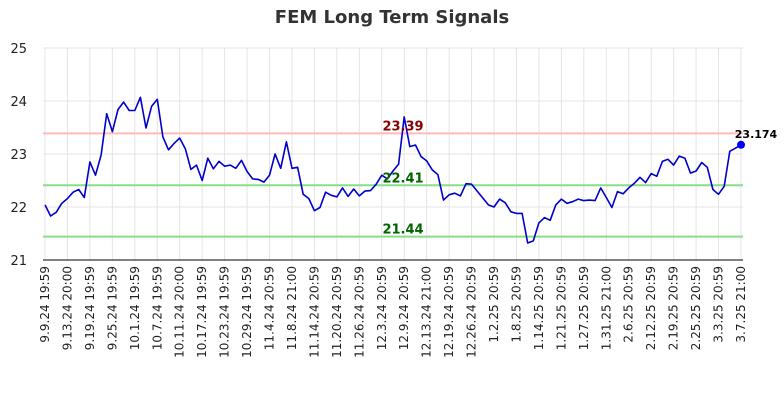 The image size is (784, 400). I want to click on x-tick-label: 2.19.25 20:59, so click(674, 308).